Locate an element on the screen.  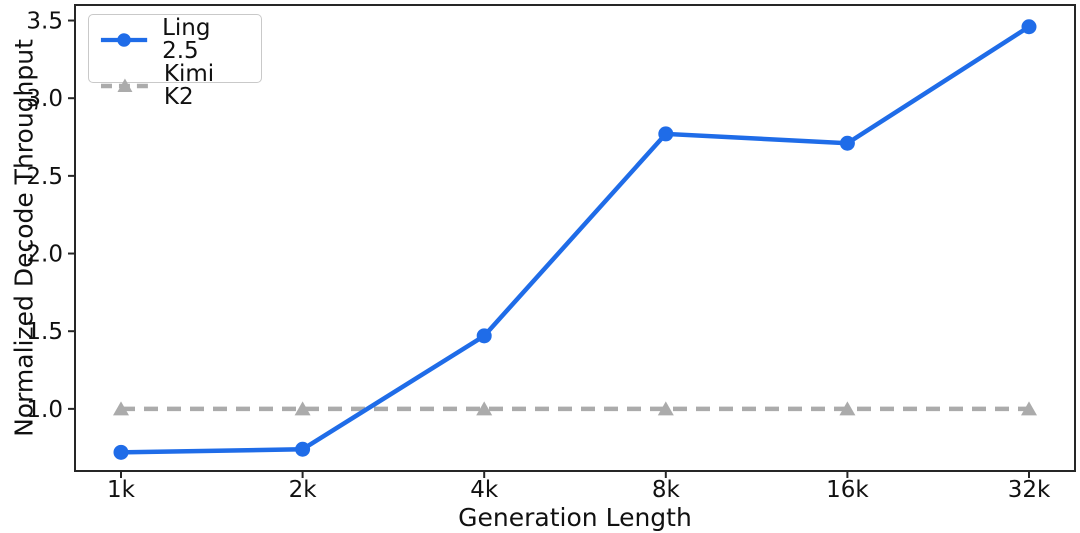
y-tick-label: 3.5 is located at coordinates (44, 22).